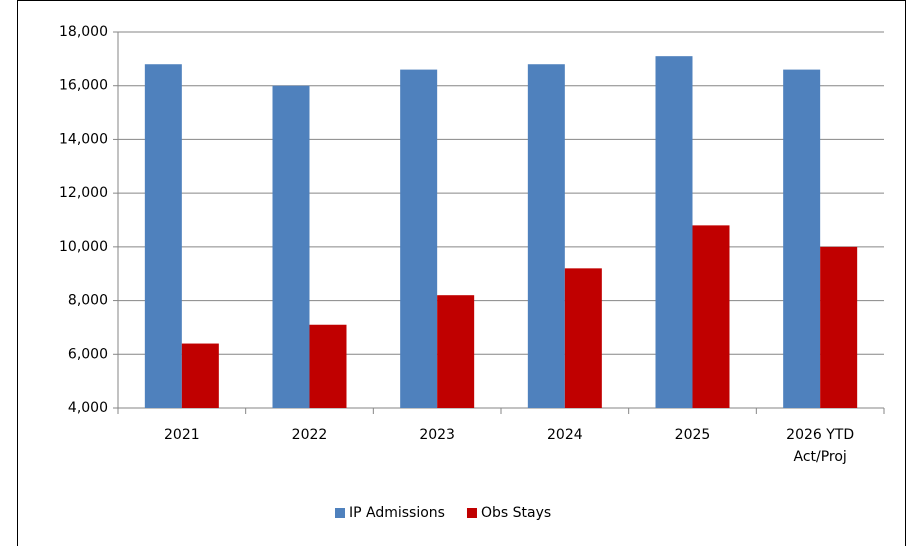 The image size is (907, 546). What do you see at coordinates (83, 193) in the screenshot?
I see `y-tick-label: 12,000` at bounding box center [83, 193].